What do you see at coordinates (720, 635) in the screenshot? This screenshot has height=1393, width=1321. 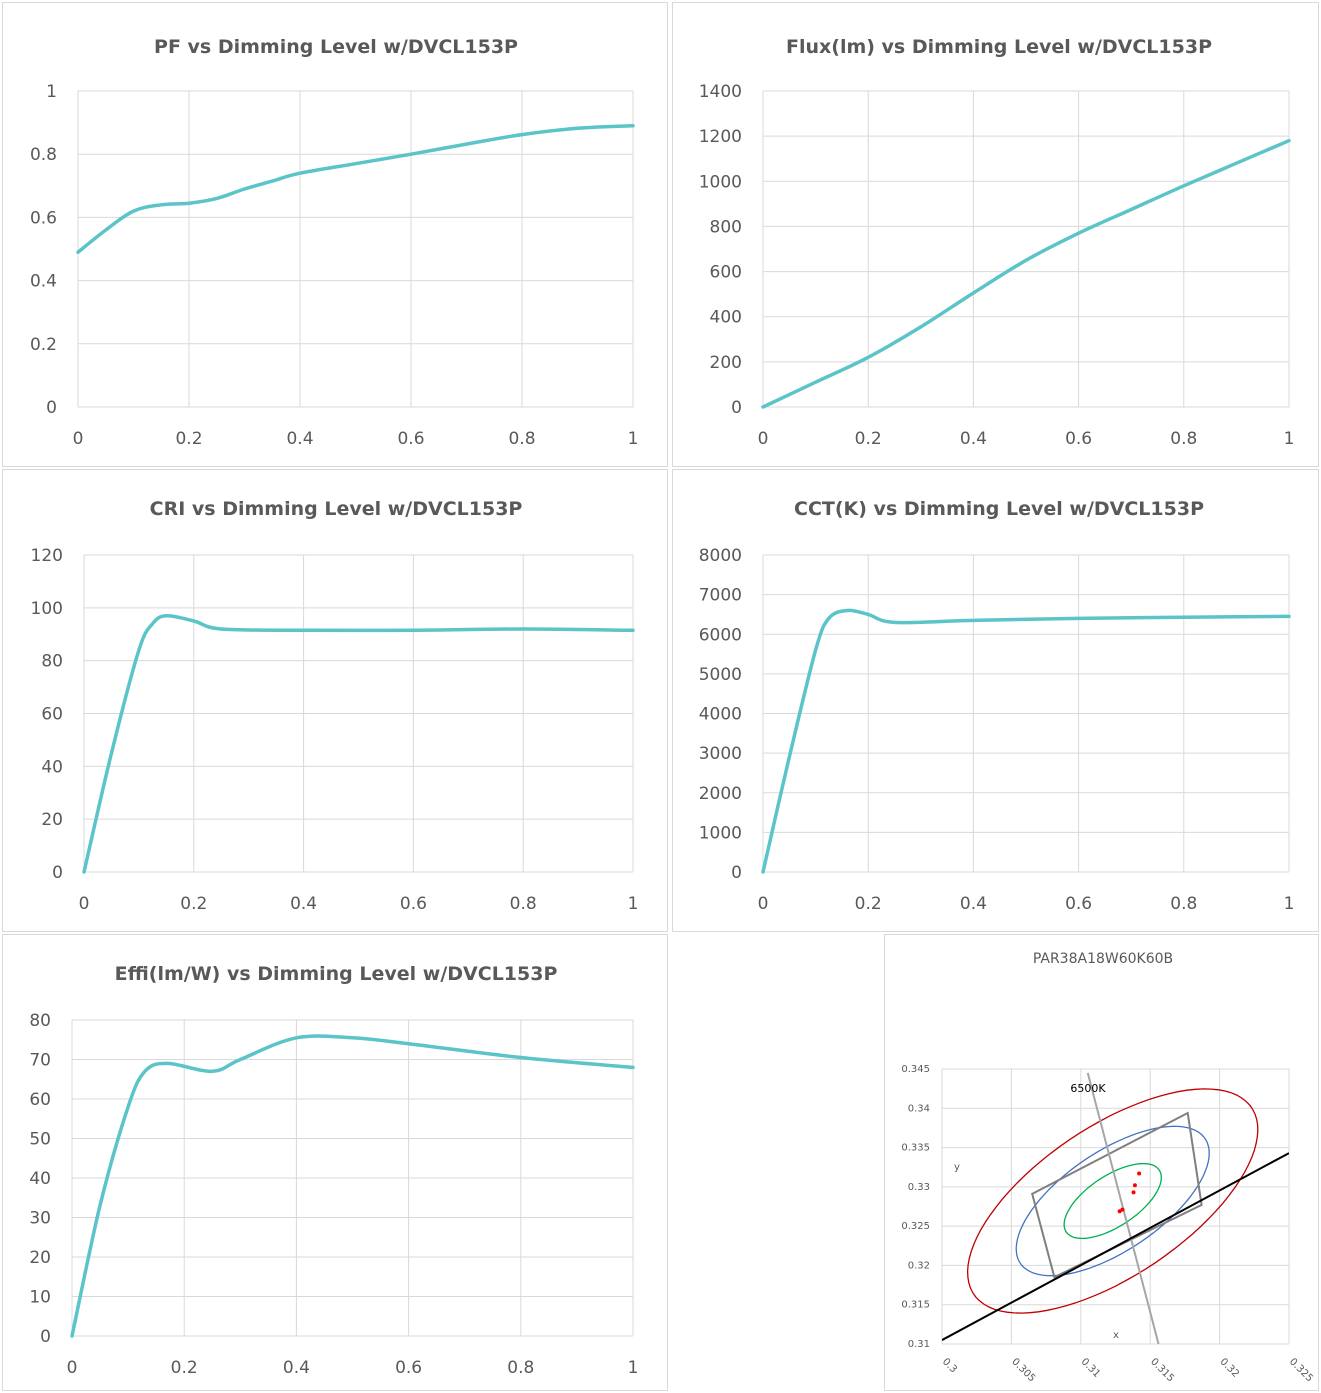 I see `cct-ytick-label: 6000` at bounding box center [720, 635].